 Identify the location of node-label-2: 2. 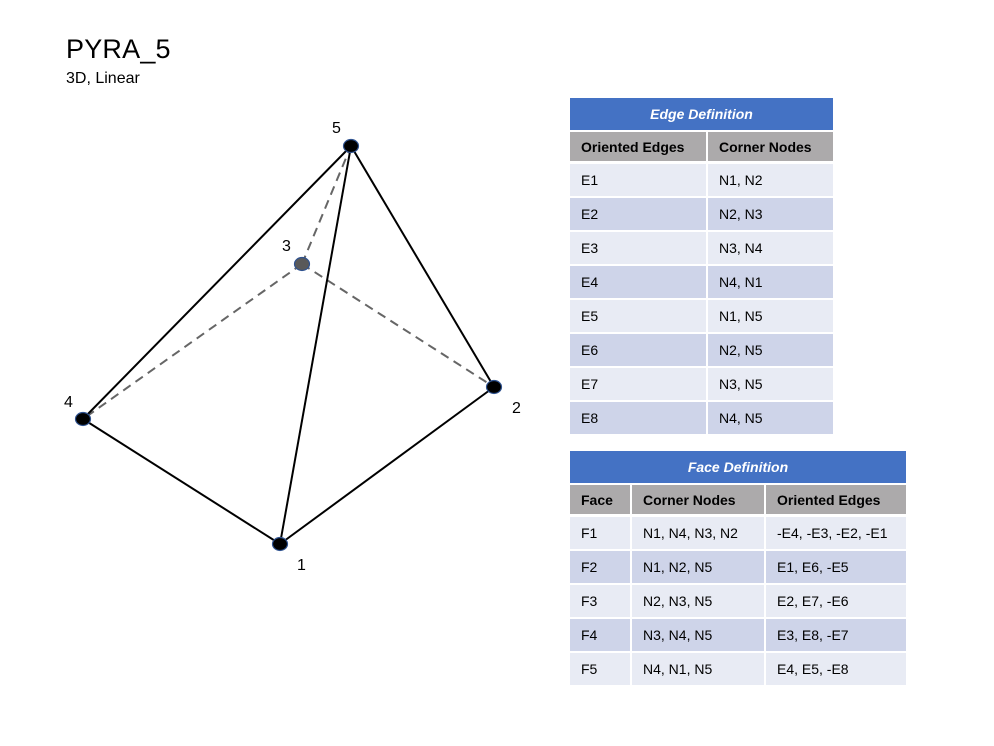
(516, 408).